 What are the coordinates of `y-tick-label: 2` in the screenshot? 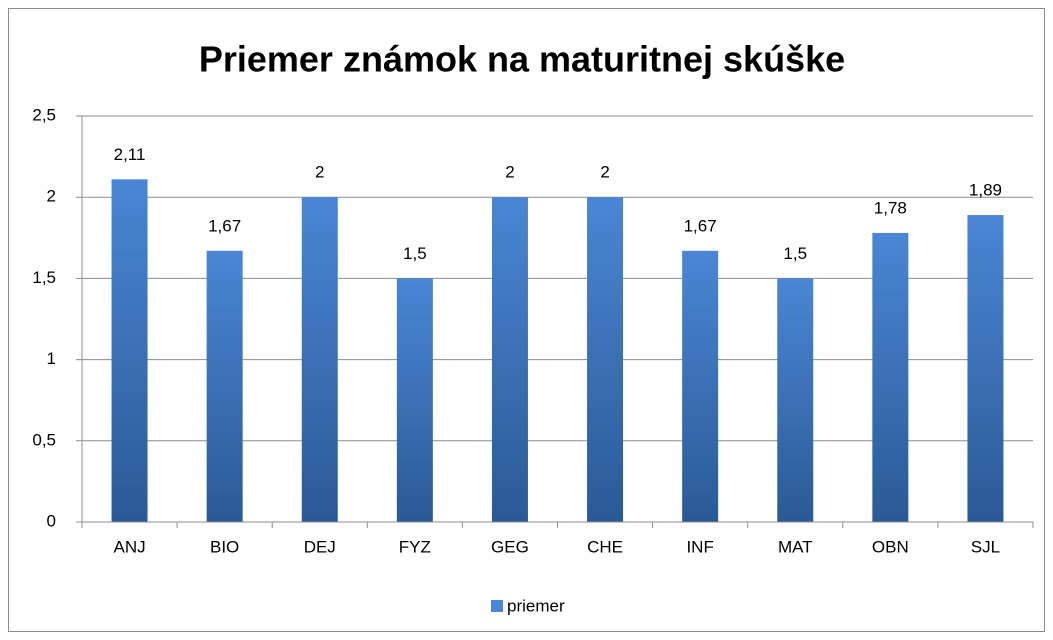 It's located at (51, 196).